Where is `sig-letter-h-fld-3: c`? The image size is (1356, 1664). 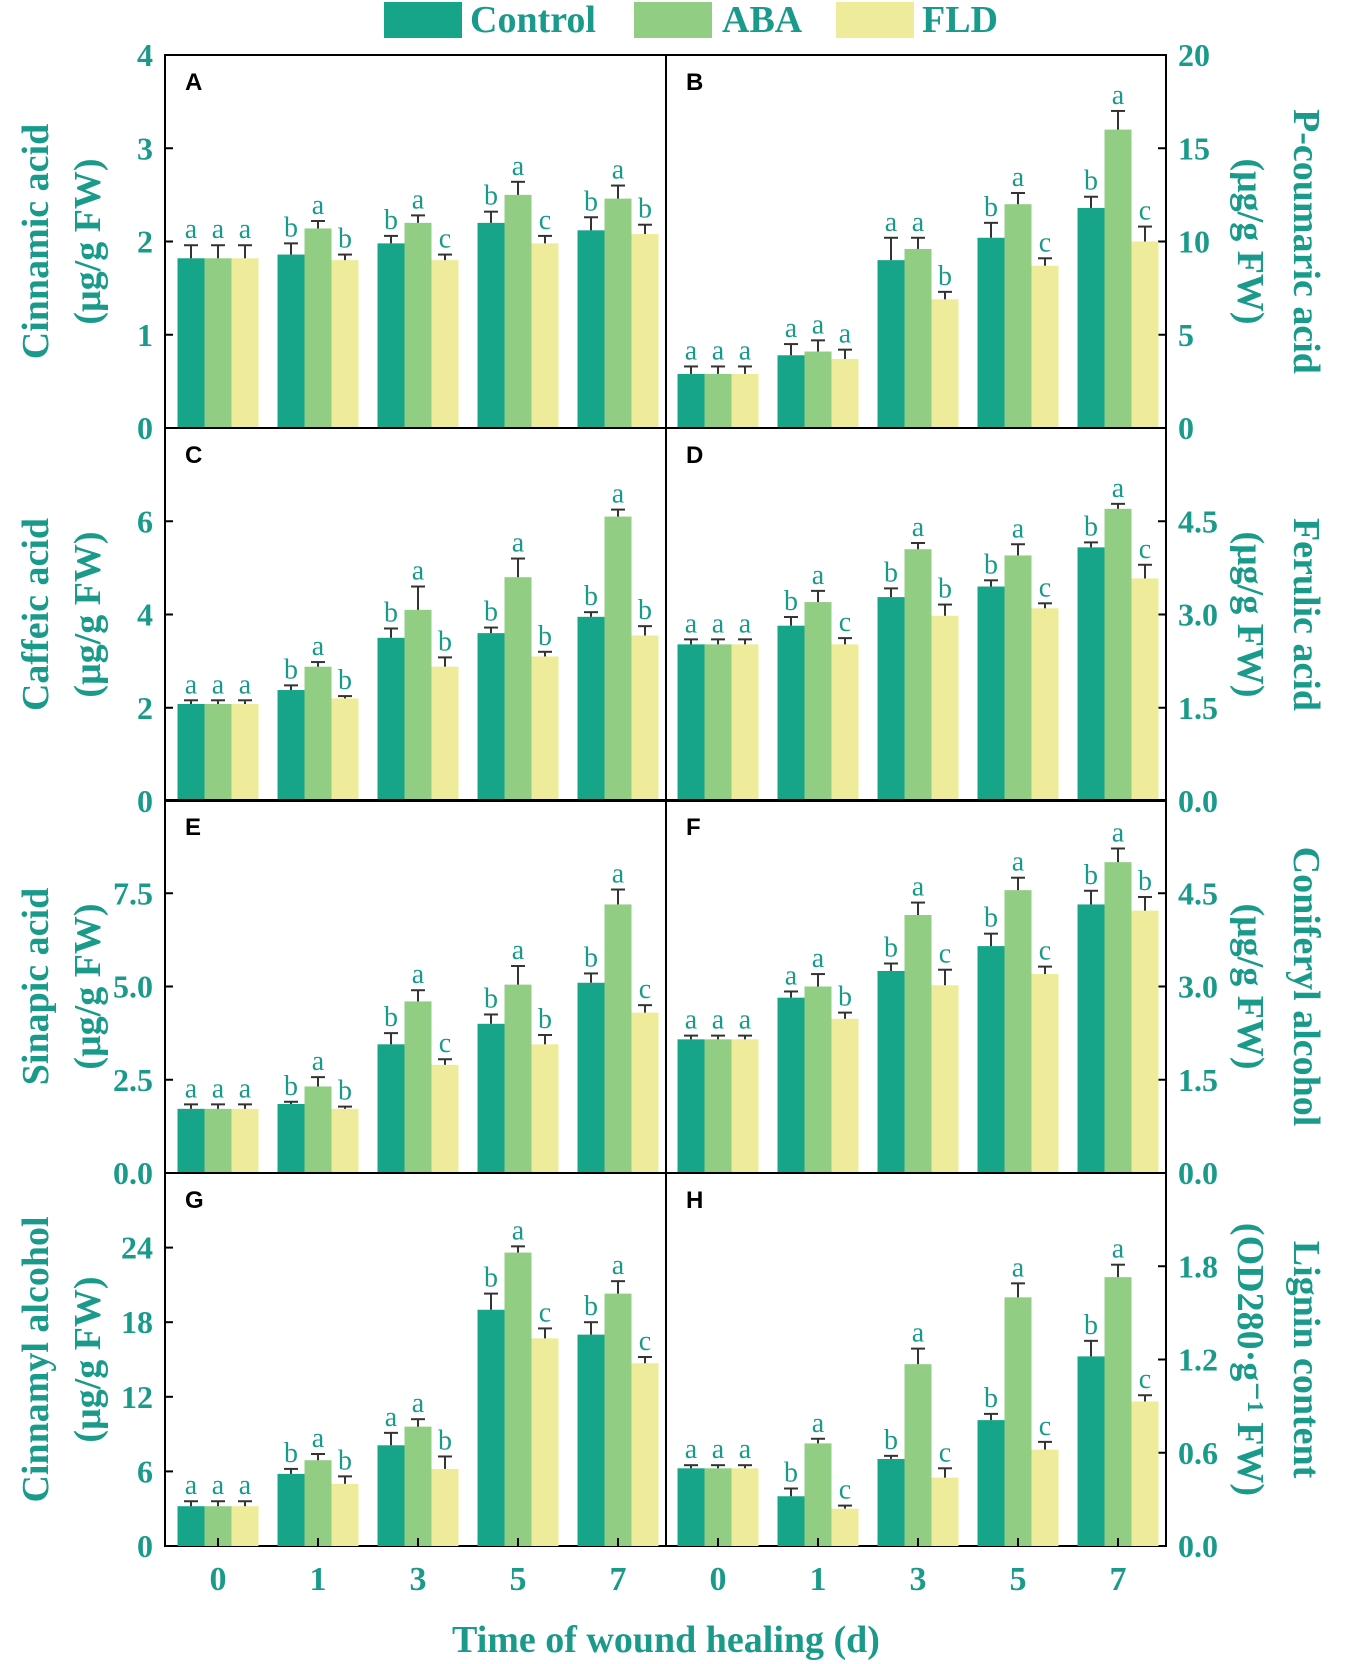 sig-letter-h-fld-3: c is located at coordinates (945, 1452).